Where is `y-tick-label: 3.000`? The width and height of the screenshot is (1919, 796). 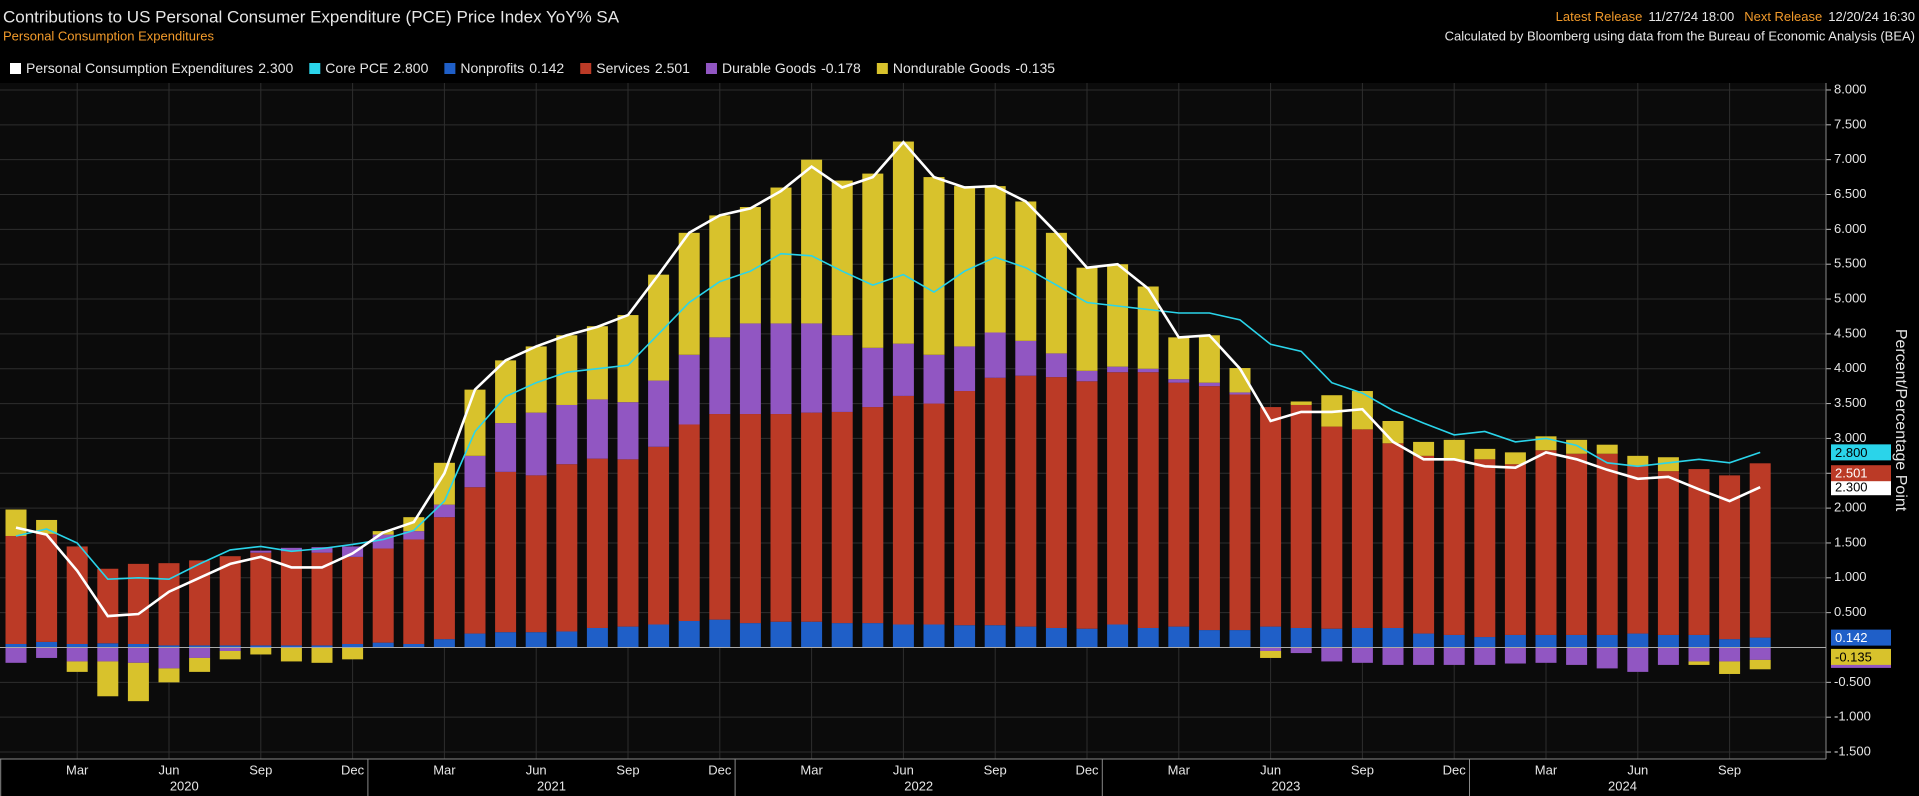 y-tick-label: 3.000 is located at coordinates (1850, 437).